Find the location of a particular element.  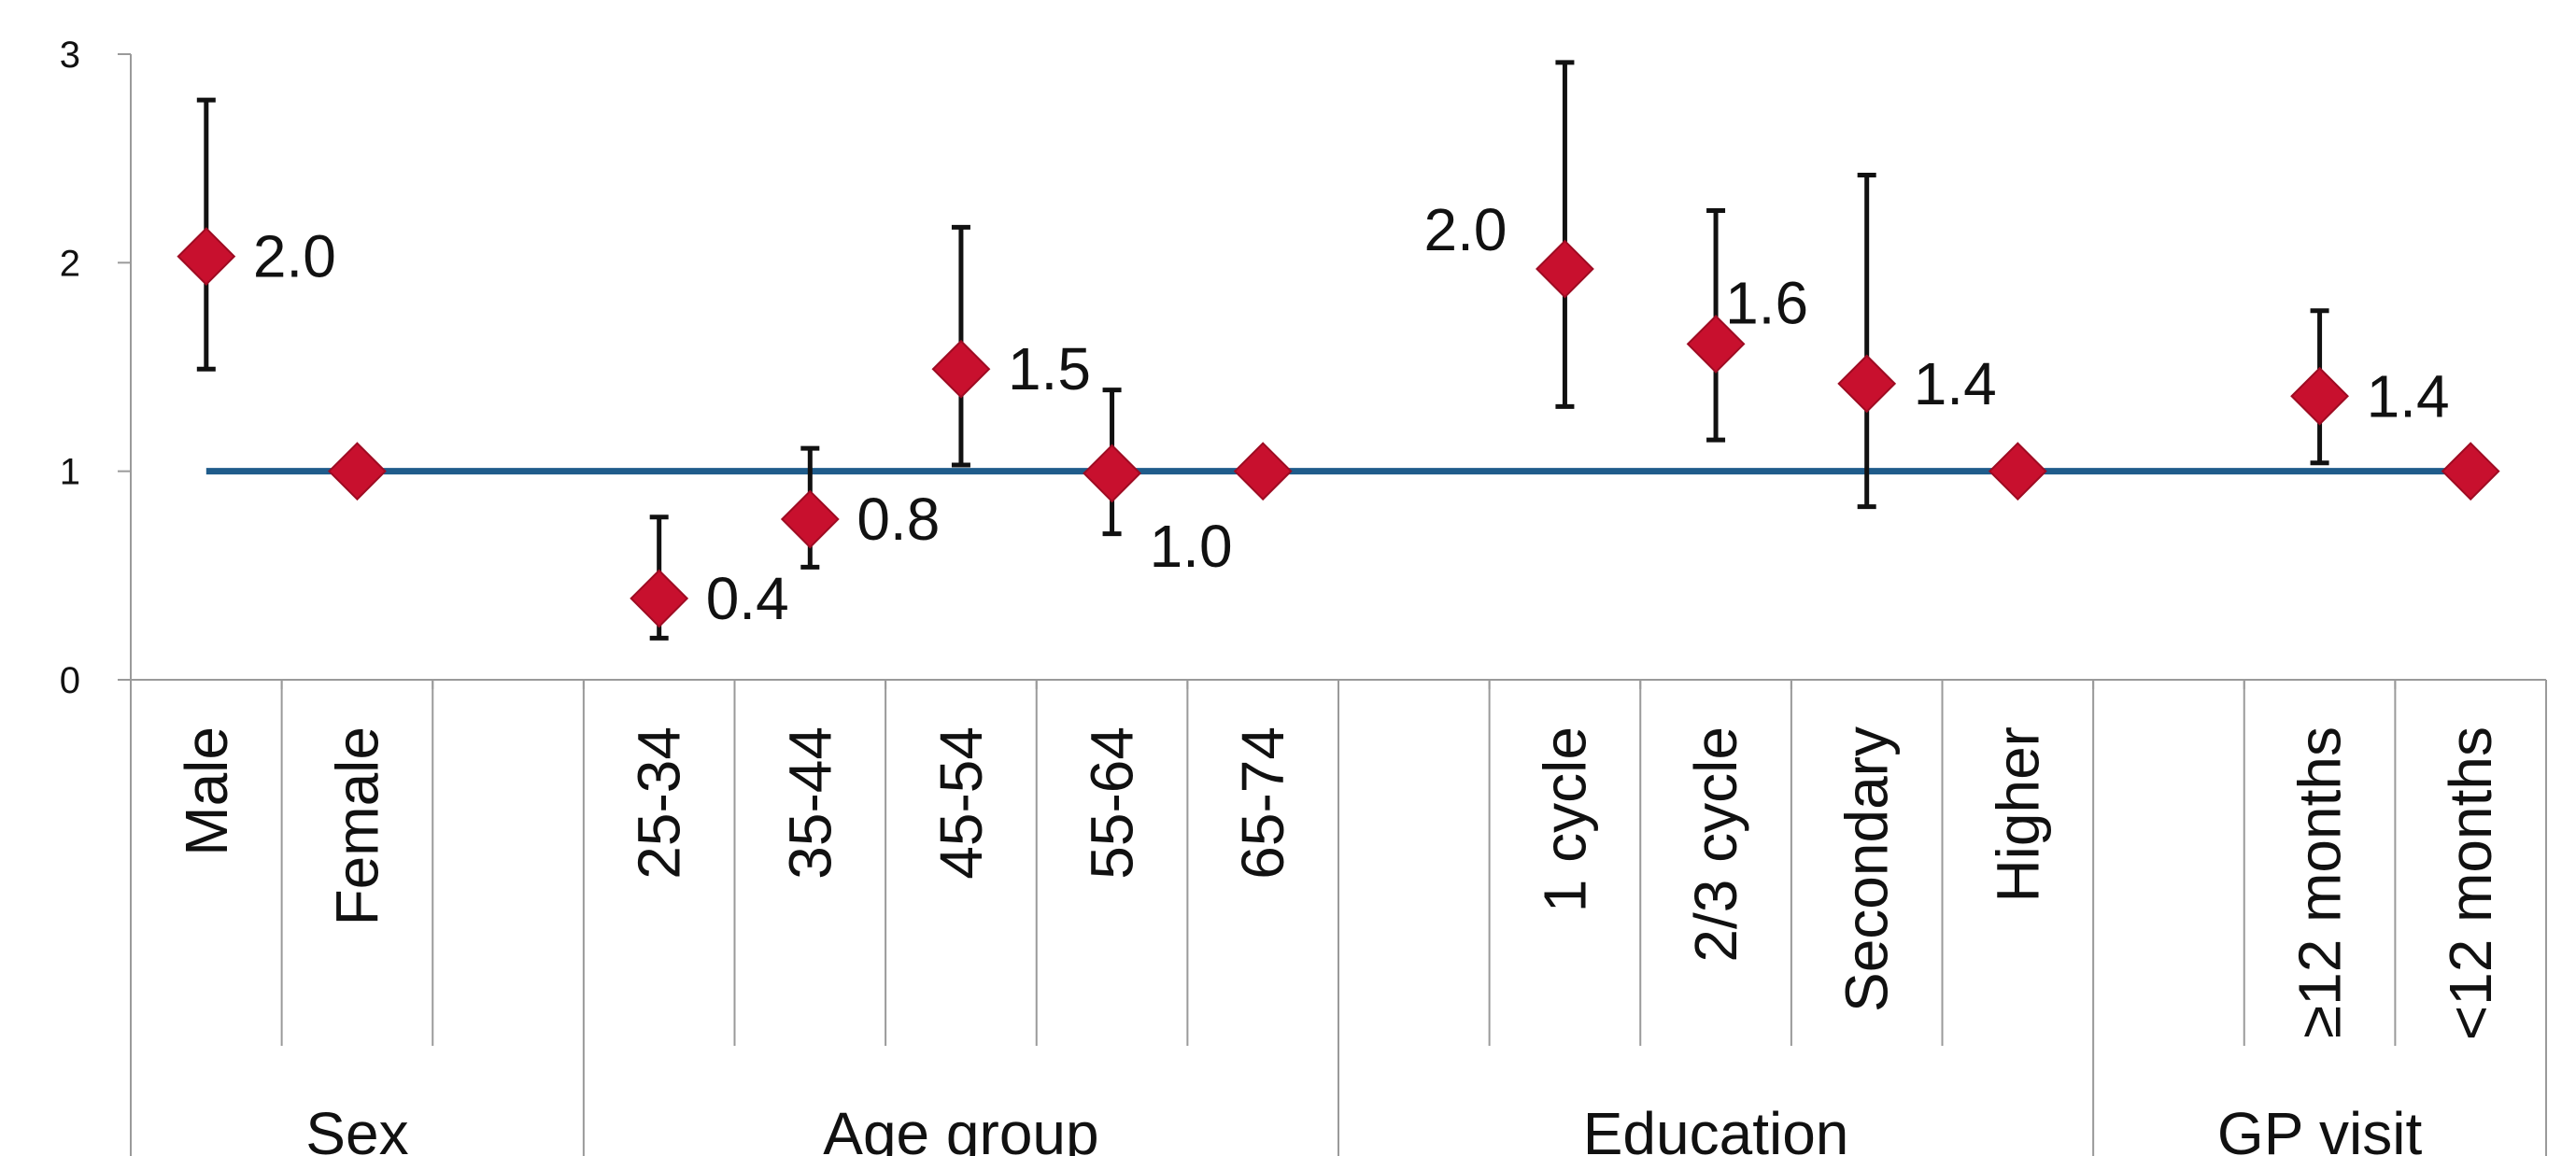

category-label: Female is located at coordinates (356, 826).